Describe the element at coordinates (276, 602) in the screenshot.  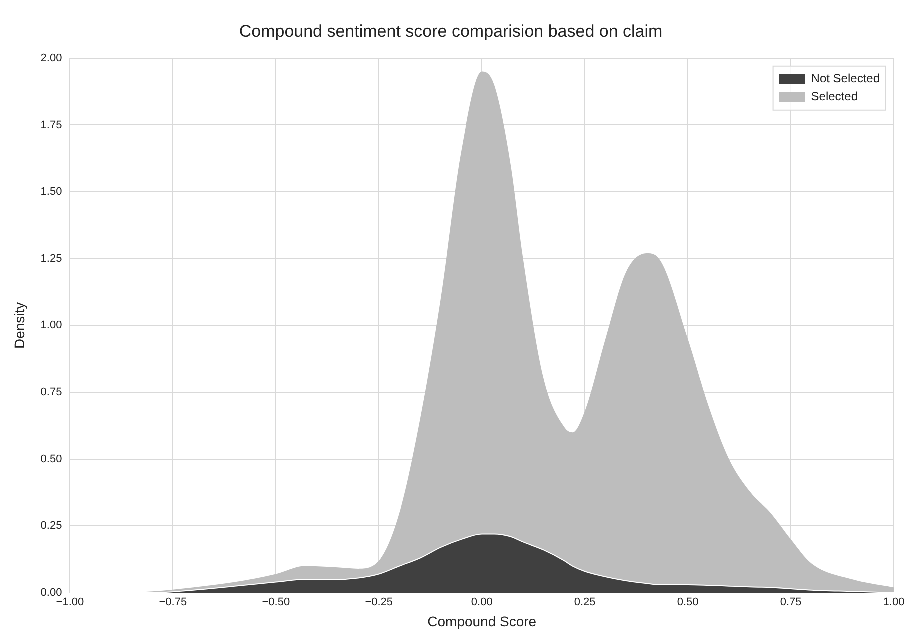
I see `x-tick-label: −0.50` at that location.